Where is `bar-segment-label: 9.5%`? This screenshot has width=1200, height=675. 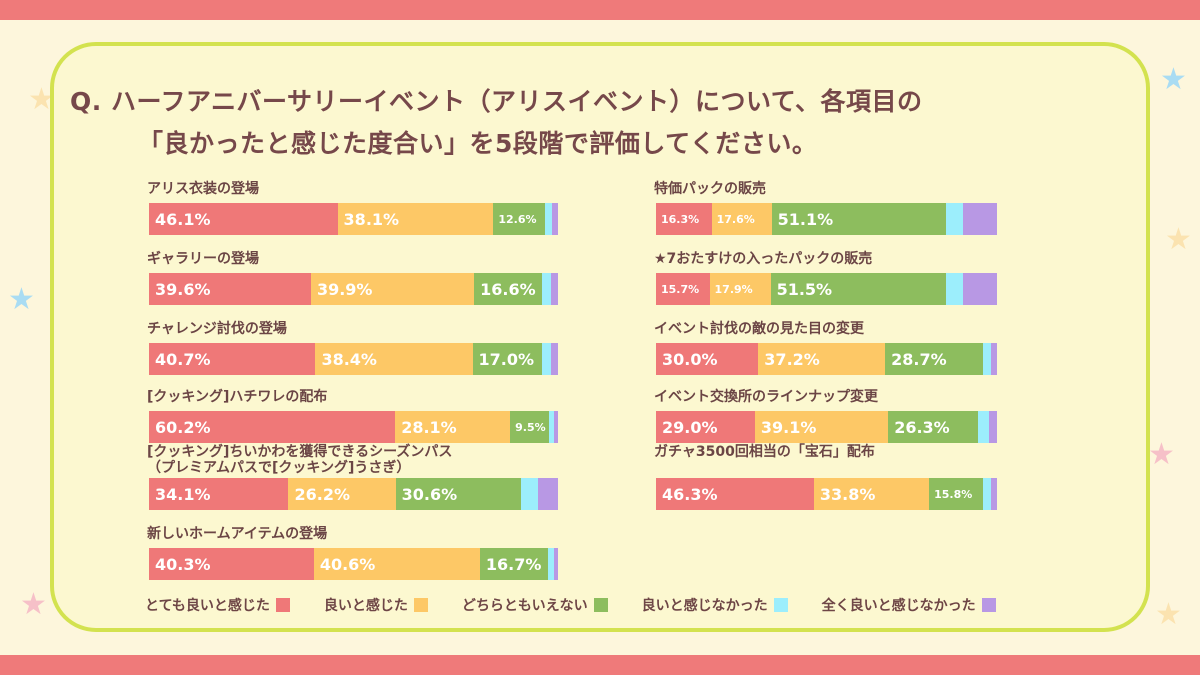
bar-segment-label: 9.5% is located at coordinates (529, 427).